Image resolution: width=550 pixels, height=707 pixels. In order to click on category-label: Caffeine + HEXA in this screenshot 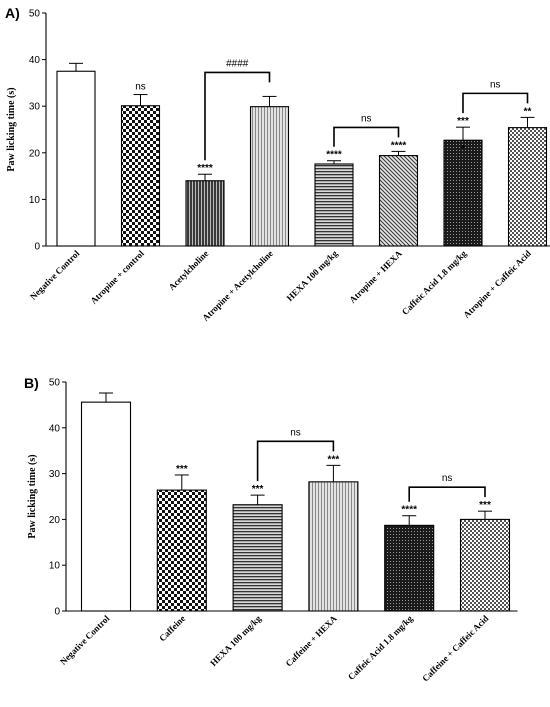, I will do `click(312, 641)`.